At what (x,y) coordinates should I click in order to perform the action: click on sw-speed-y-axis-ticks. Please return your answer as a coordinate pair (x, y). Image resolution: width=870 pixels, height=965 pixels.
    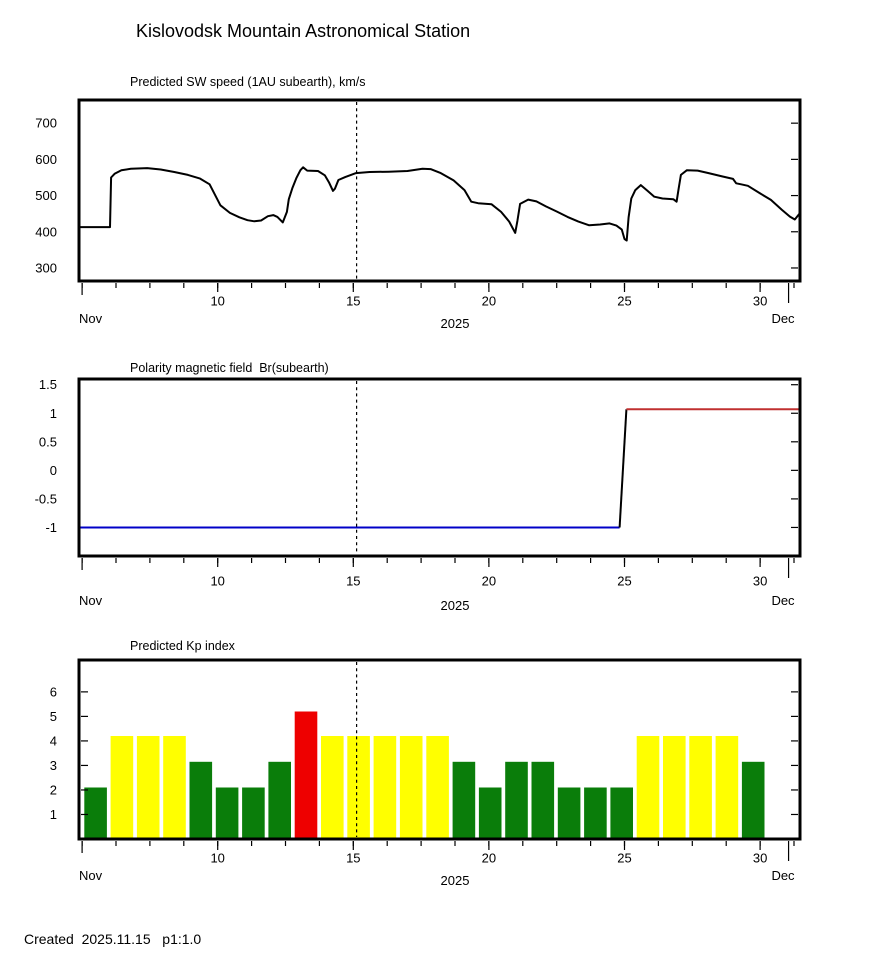
    Looking at the image, I should click on (794, 195).